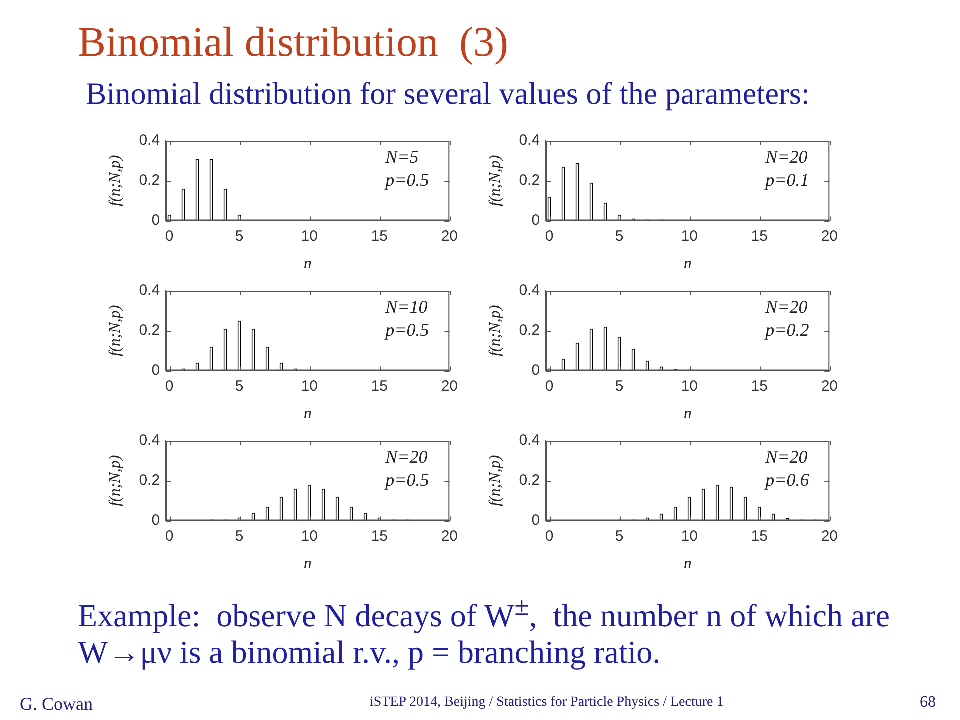 The image size is (960, 720). I want to click on annotation: p=0.6, so click(787, 480).